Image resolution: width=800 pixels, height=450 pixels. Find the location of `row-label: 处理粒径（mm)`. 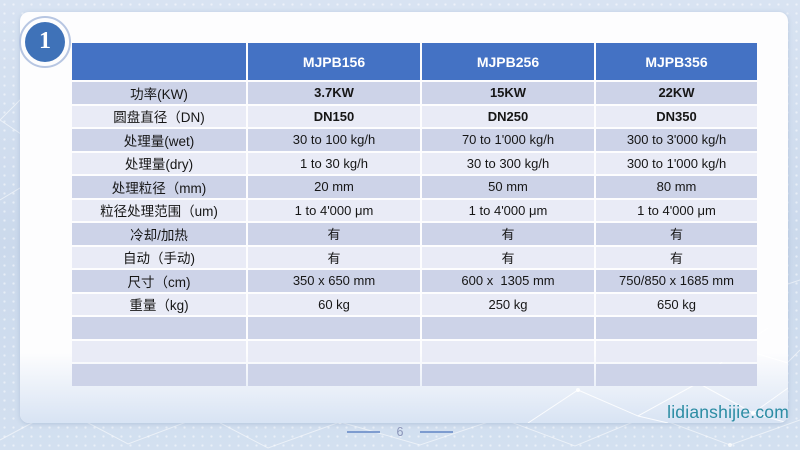

row-label: 处理粒径（mm) is located at coordinates (159, 187).